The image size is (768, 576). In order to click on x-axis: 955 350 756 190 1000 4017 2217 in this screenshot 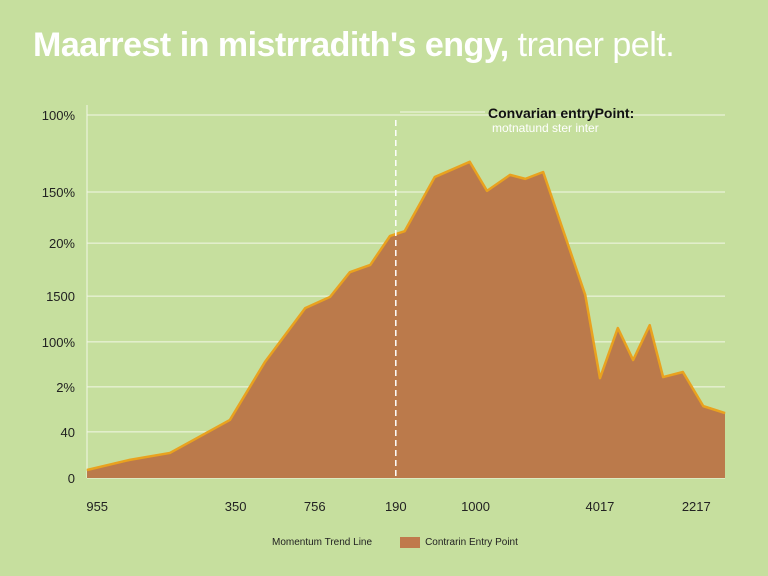, I will do `click(398, 506)`.